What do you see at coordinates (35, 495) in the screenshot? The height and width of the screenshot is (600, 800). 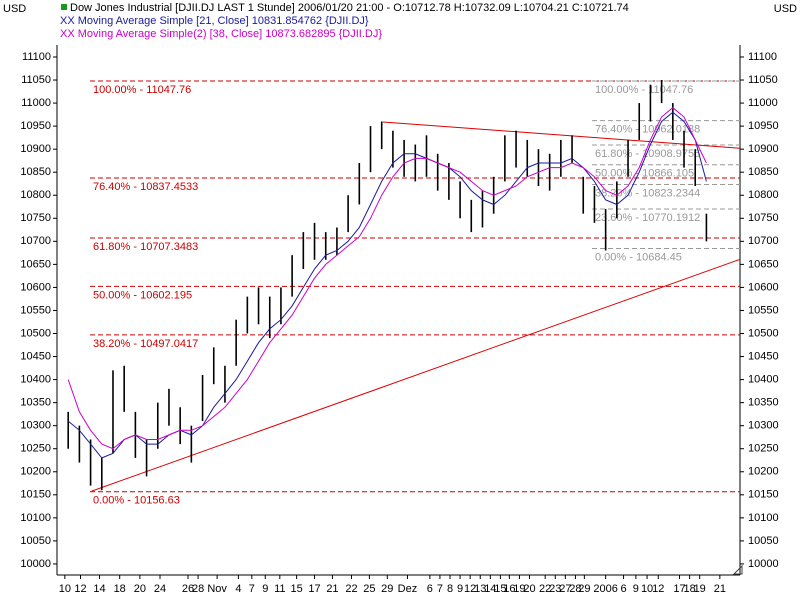 I see `y-tick-label: 10150` at bounding box center [35, 495].